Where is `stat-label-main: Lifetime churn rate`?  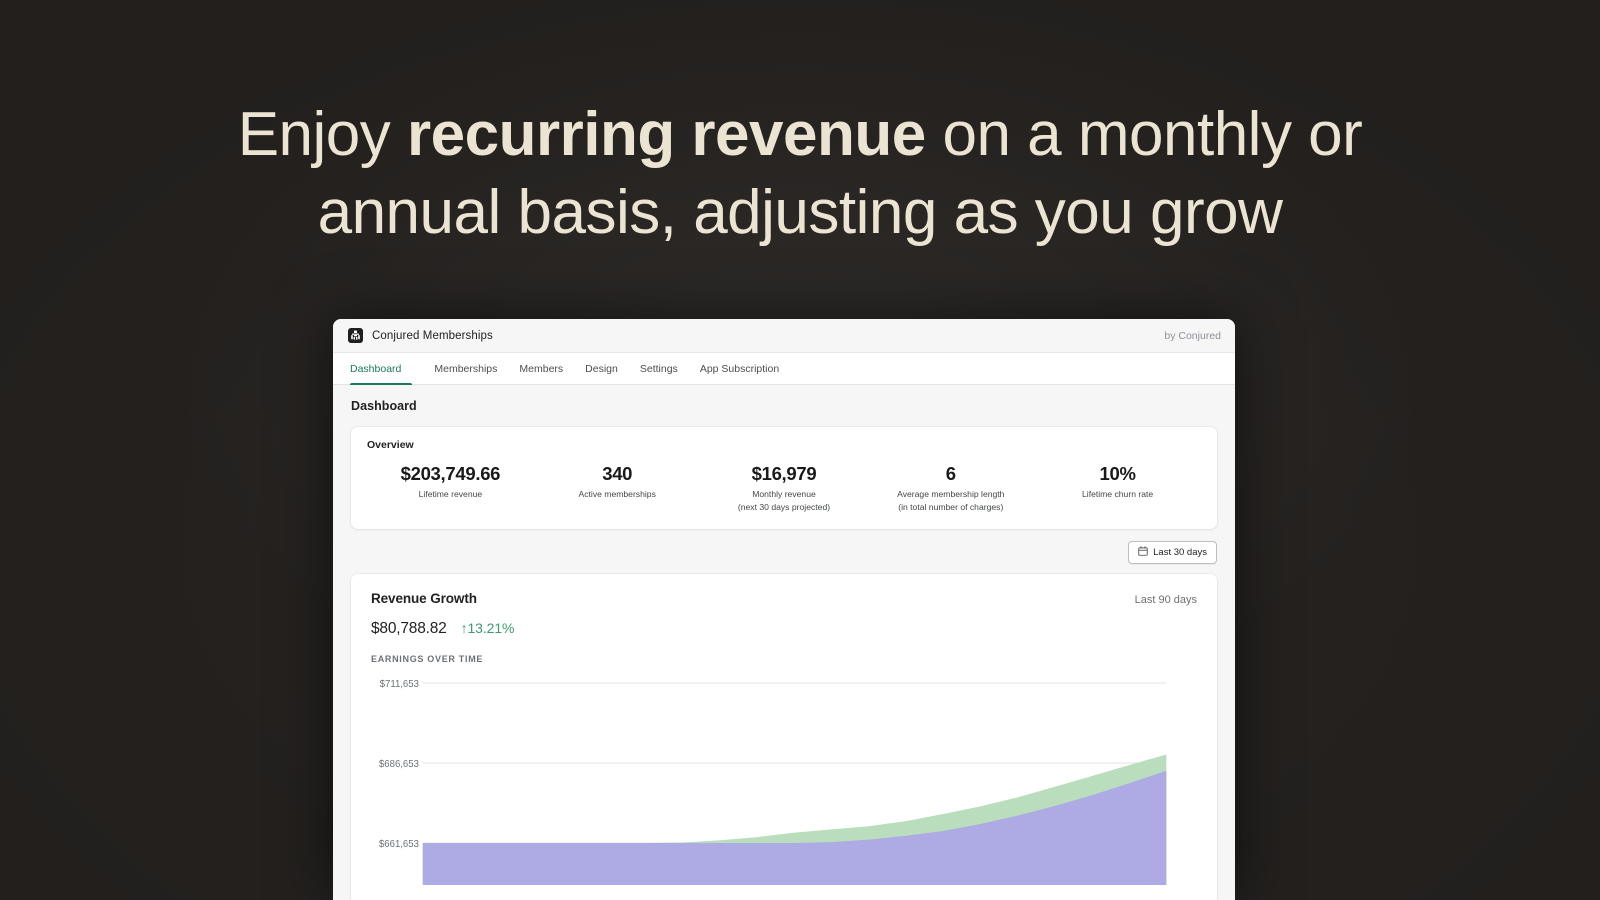 stat-label-main: Lifetime churn rate is located at coordinates (1118, 494).